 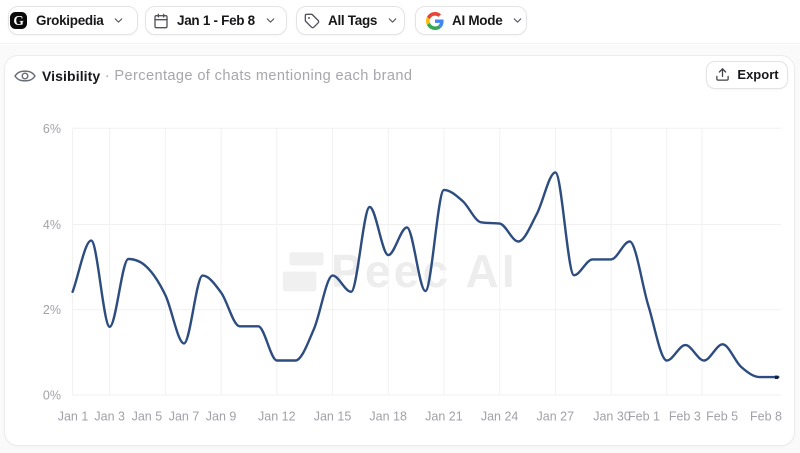 I want to click on svg-text: Jan 21, so click(x=444, y=417).